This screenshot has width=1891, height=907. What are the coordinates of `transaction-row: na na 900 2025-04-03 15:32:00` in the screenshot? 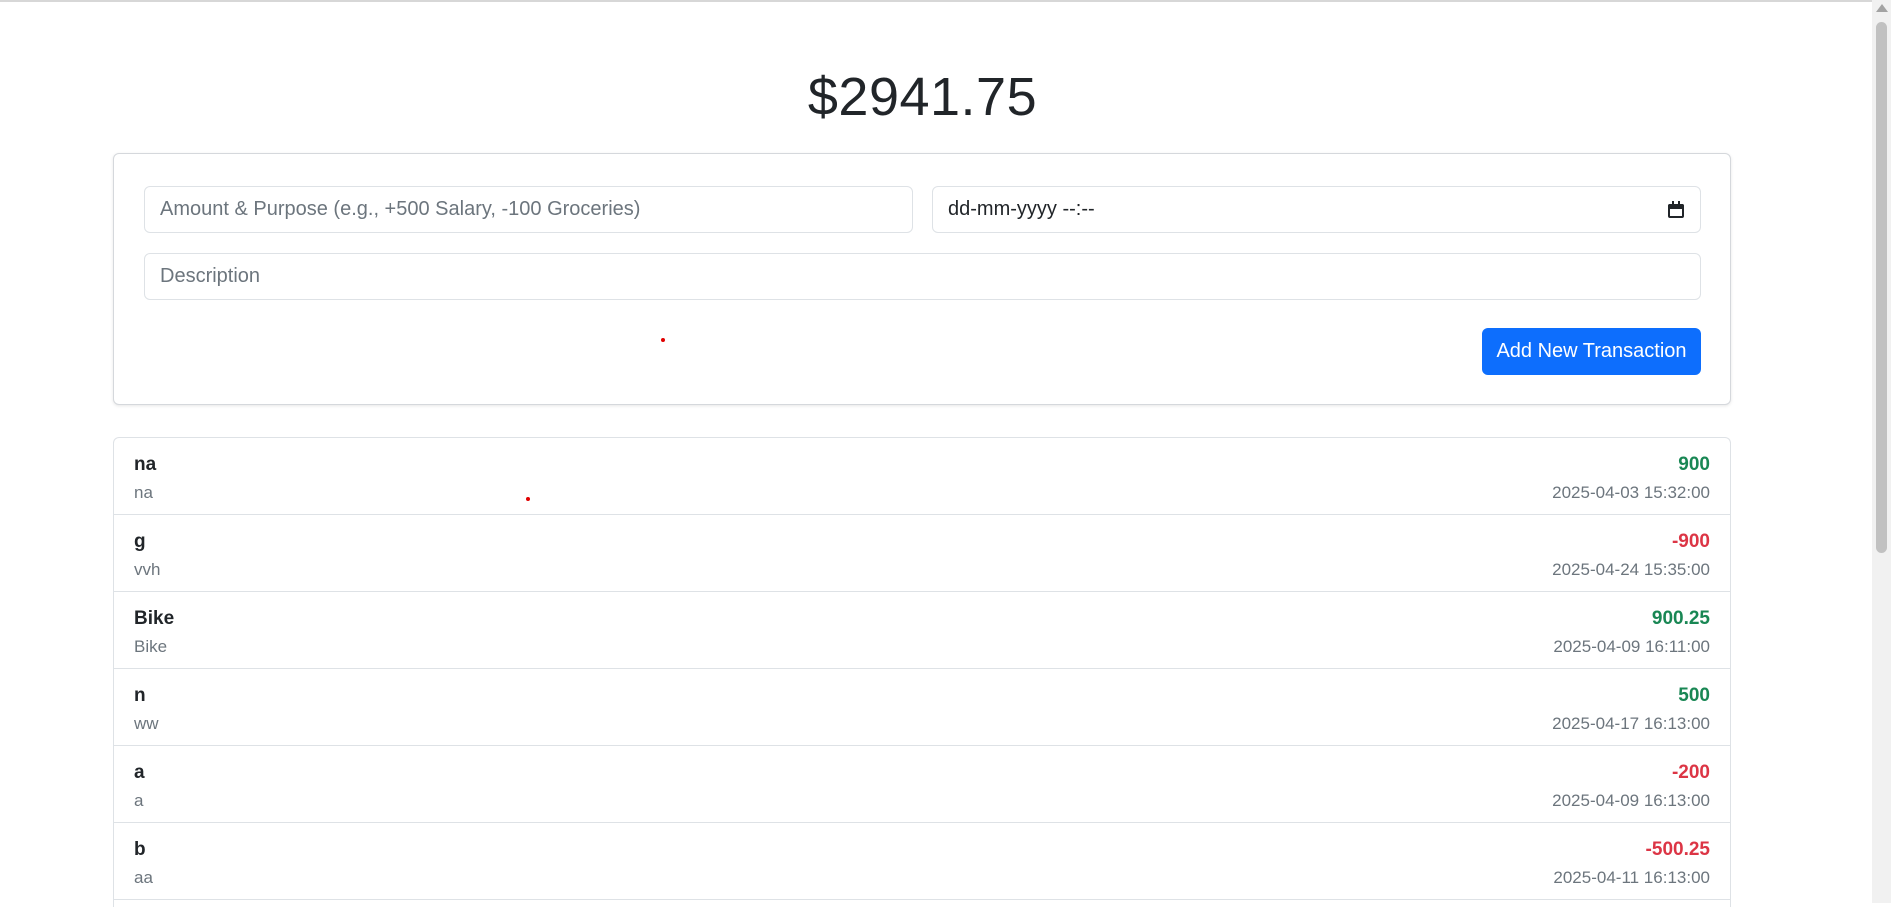 It's located at (922, 476).